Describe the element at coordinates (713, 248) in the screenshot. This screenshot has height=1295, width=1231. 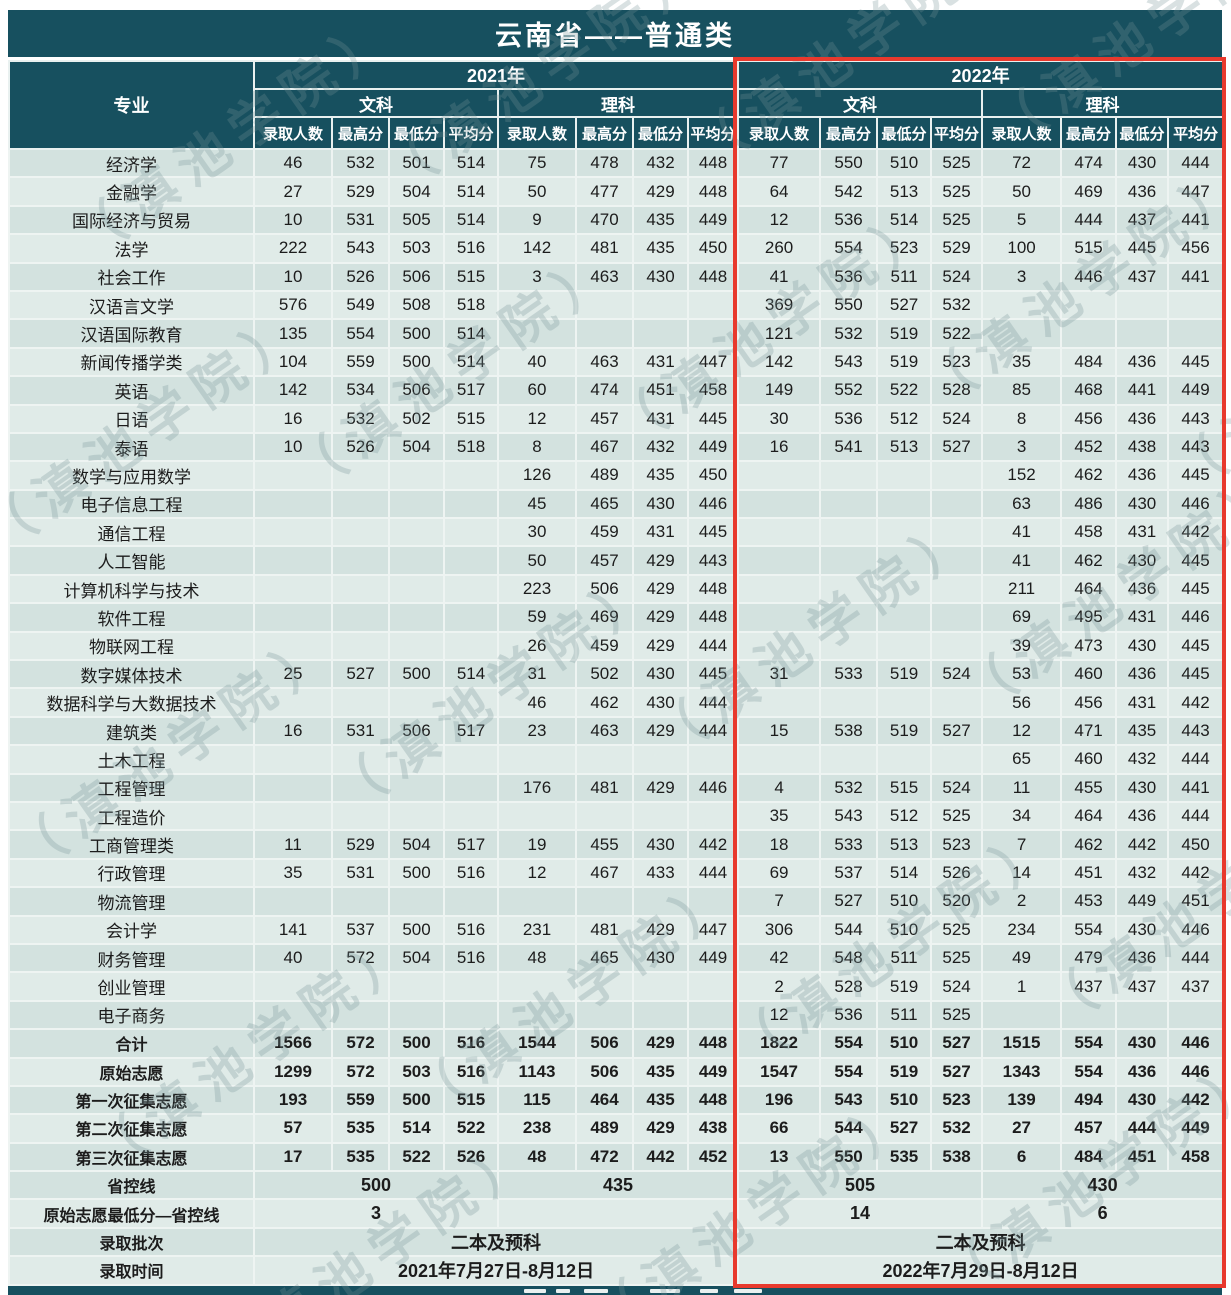
I see `value-cell: 450` at that location.